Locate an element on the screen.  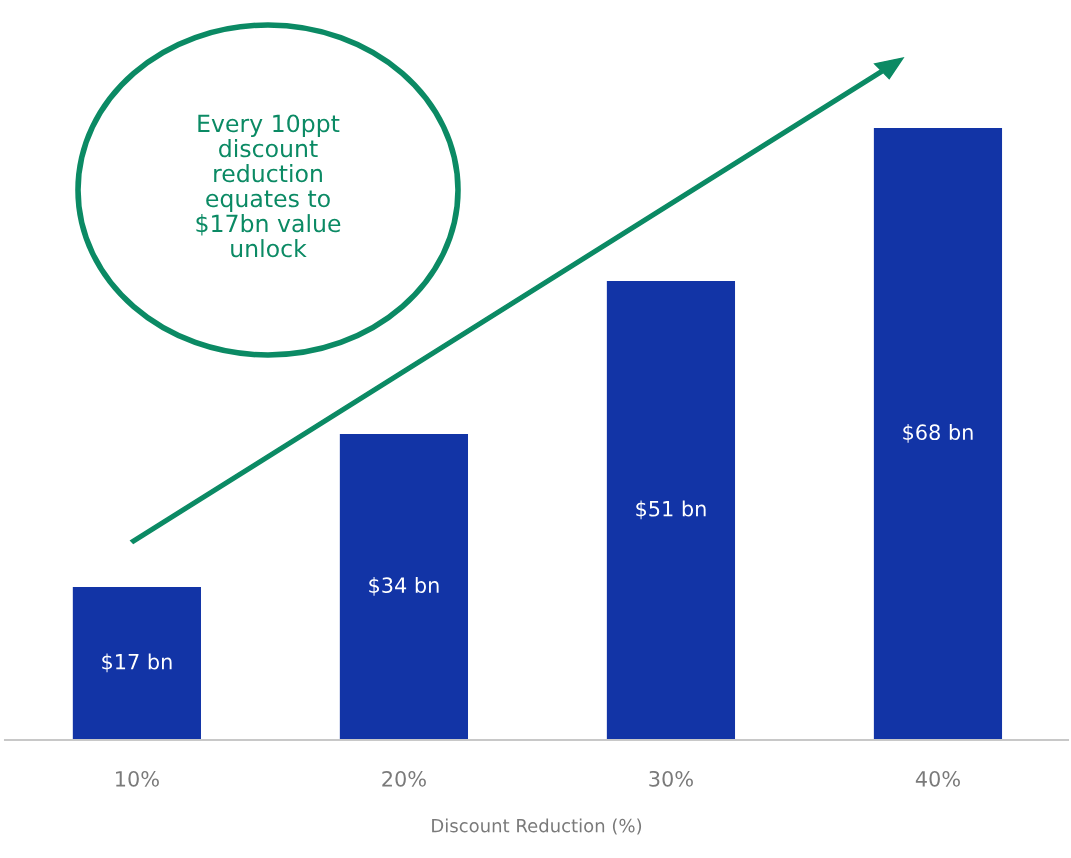
data-label: $68 bn is located at coordinates (938, 433).